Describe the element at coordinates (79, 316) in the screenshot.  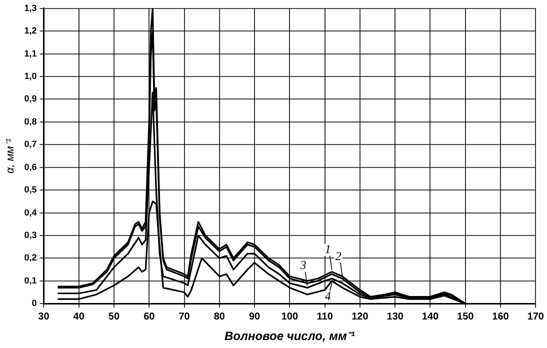
I see `x-tick-label: 40` at that location.